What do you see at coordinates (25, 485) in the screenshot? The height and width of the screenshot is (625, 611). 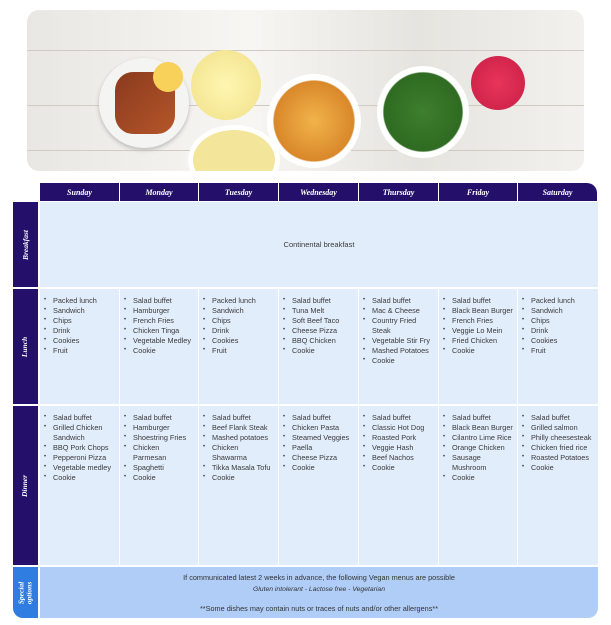 I see `row-label-dinner: Dinner` at bounding box center [25, 485].